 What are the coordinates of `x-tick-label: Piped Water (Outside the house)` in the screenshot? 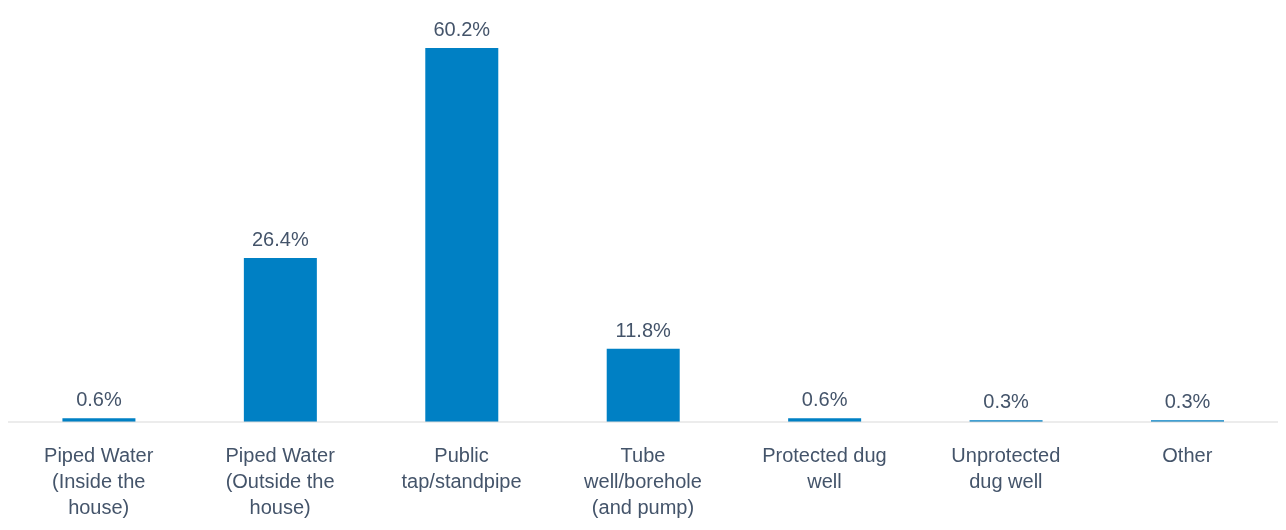 It's located at (280, 481).